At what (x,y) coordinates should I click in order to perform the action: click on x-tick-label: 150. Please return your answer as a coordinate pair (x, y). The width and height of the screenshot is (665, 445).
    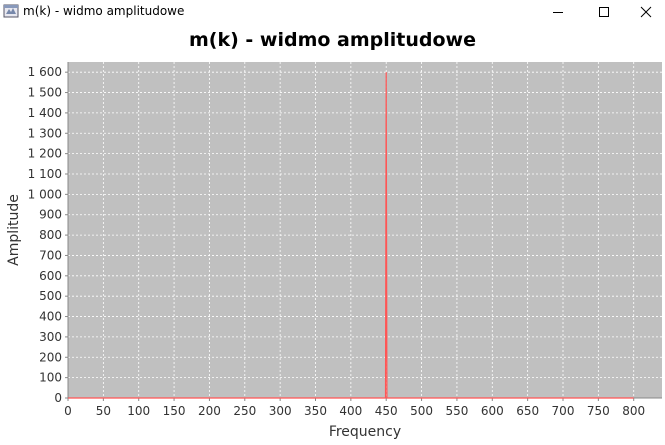
    Looking at the image, I should click on (174, 411).